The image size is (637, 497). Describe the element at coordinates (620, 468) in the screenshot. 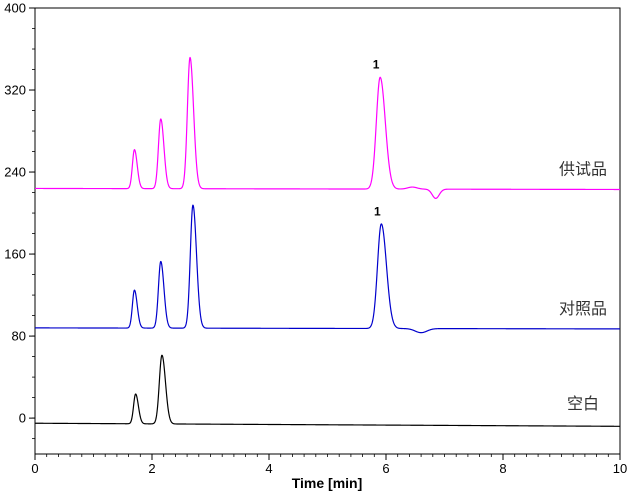

I see `x-tick-label: 10` at that location.